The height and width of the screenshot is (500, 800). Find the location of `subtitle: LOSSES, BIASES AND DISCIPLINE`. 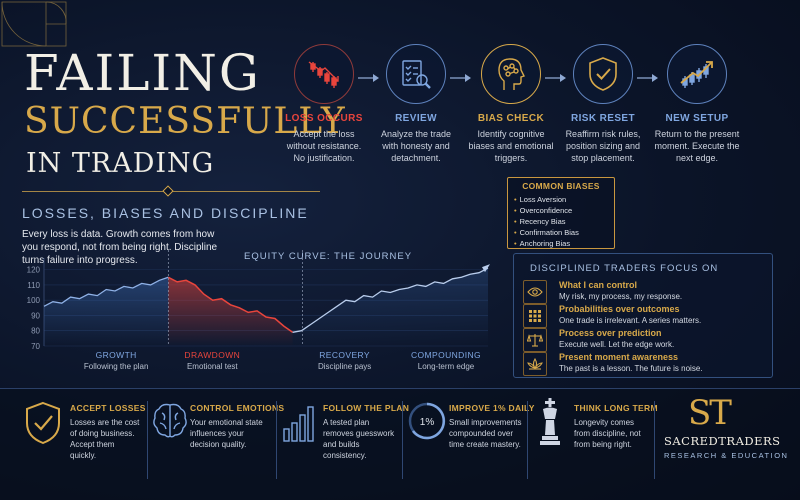

subtitle: LOSSES, BIASES AND DISCIPLINE is located at coordinates (165, 213).